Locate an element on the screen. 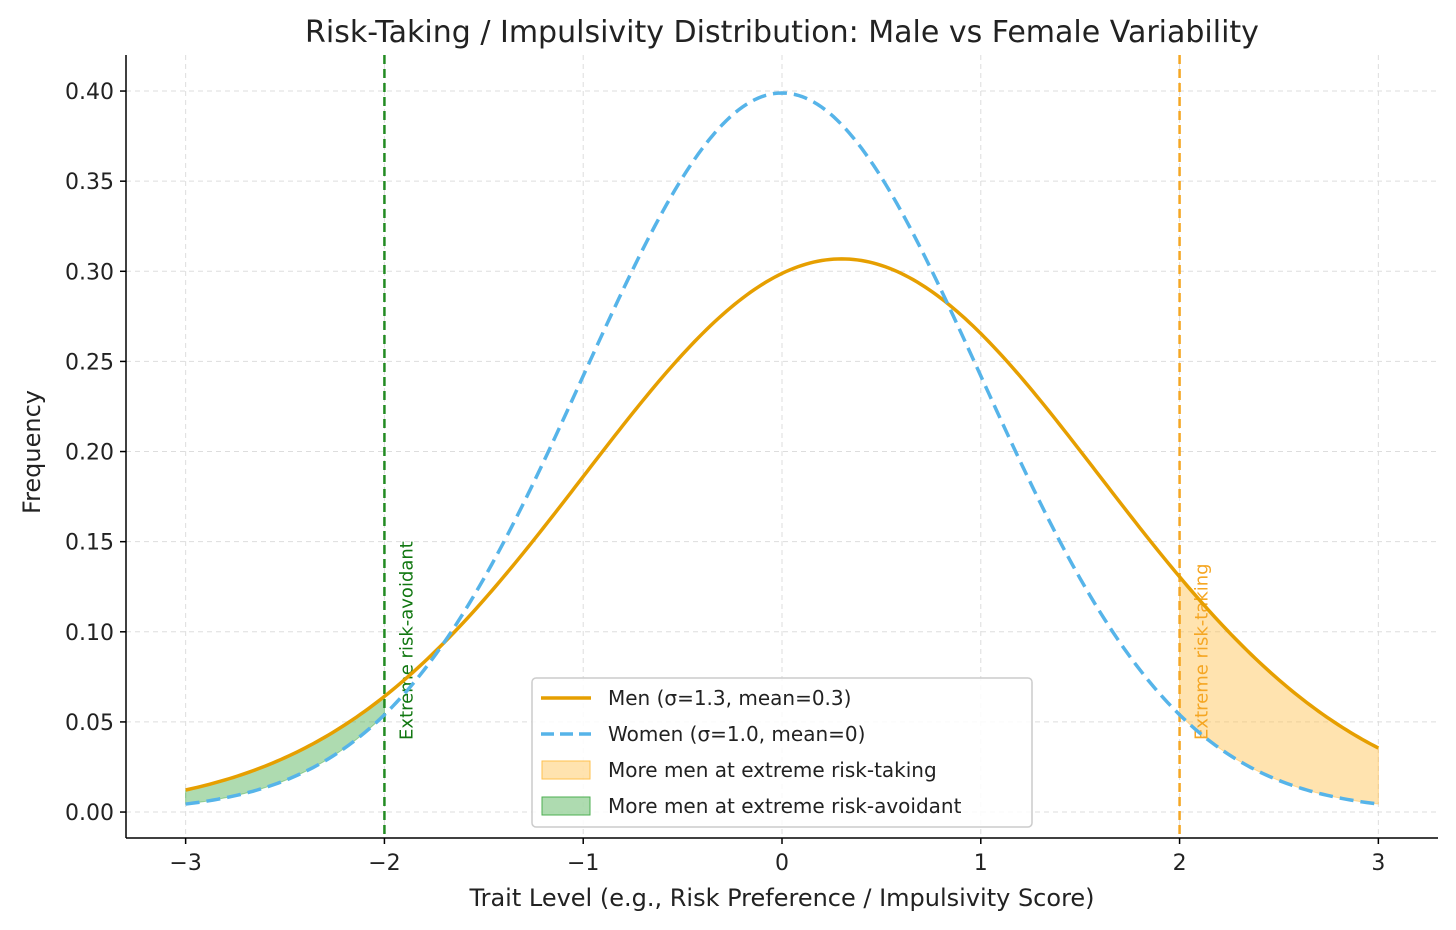 The width and height of the screenshot is (1456, 930). legend-men-label: Men (σ=1.3, mean=0.3) is located at coordinates (729, 698).